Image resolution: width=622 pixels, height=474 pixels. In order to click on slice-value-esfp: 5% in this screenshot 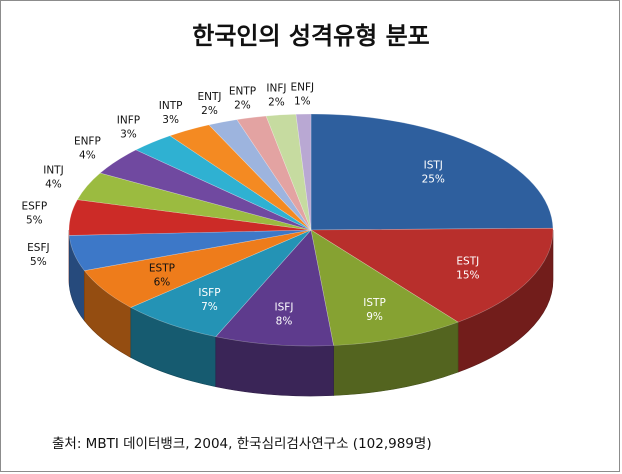, I will do `click(34, 221)`.